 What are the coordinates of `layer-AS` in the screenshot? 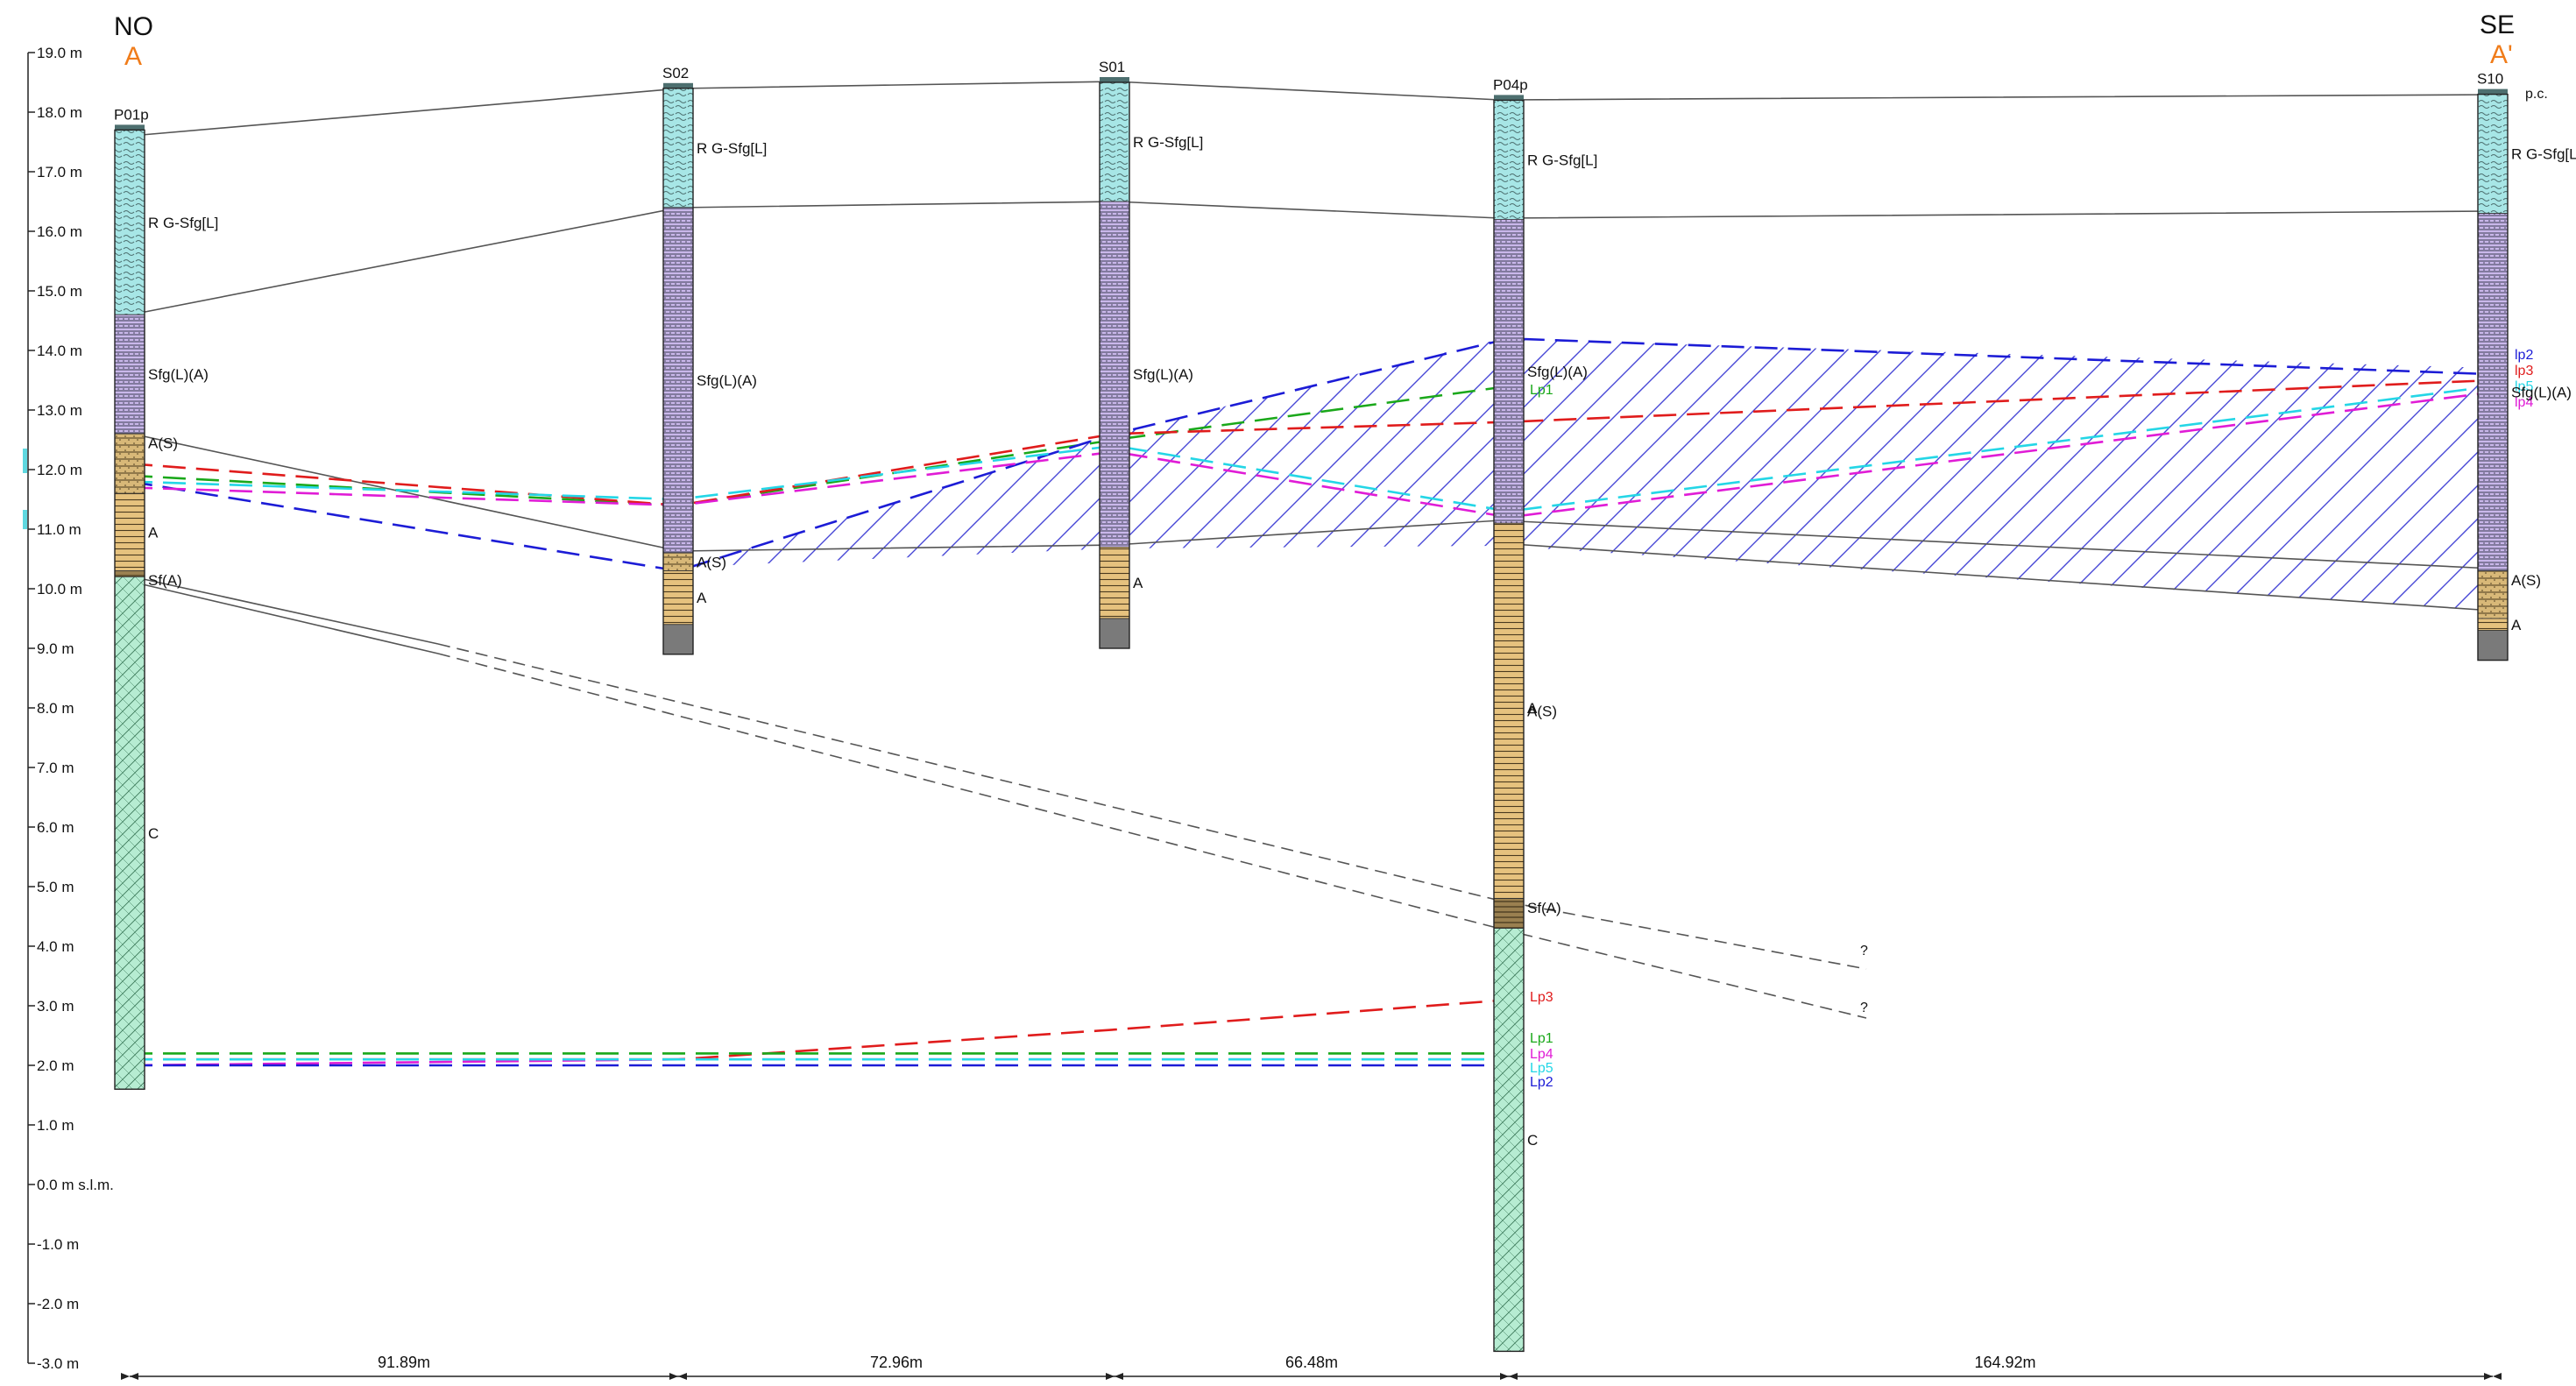 It's located at (2493, 594).